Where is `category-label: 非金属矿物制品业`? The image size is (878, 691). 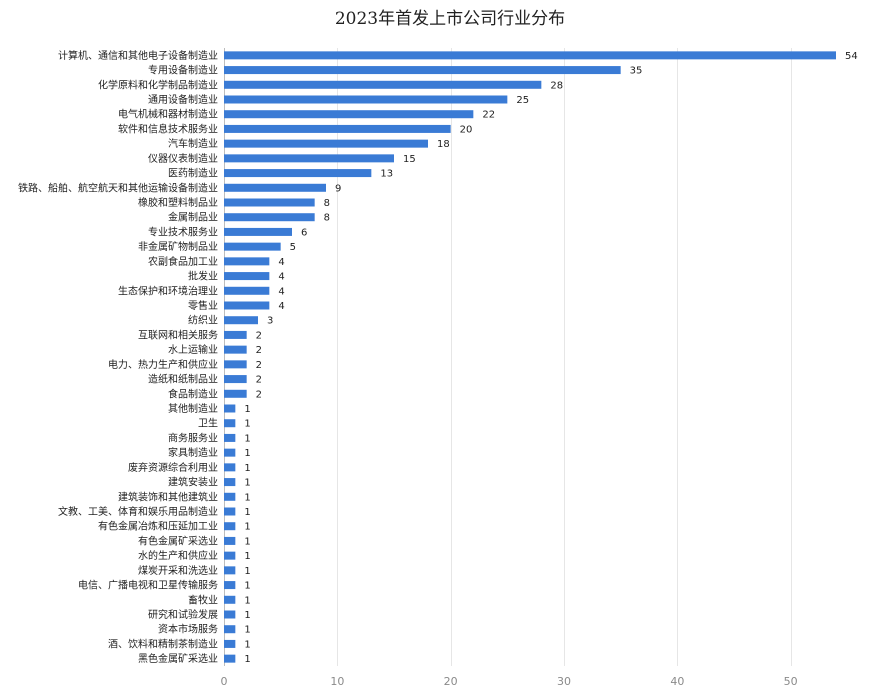 category-label: 非金属矿物制品业 is located at coordinates (178, 246).